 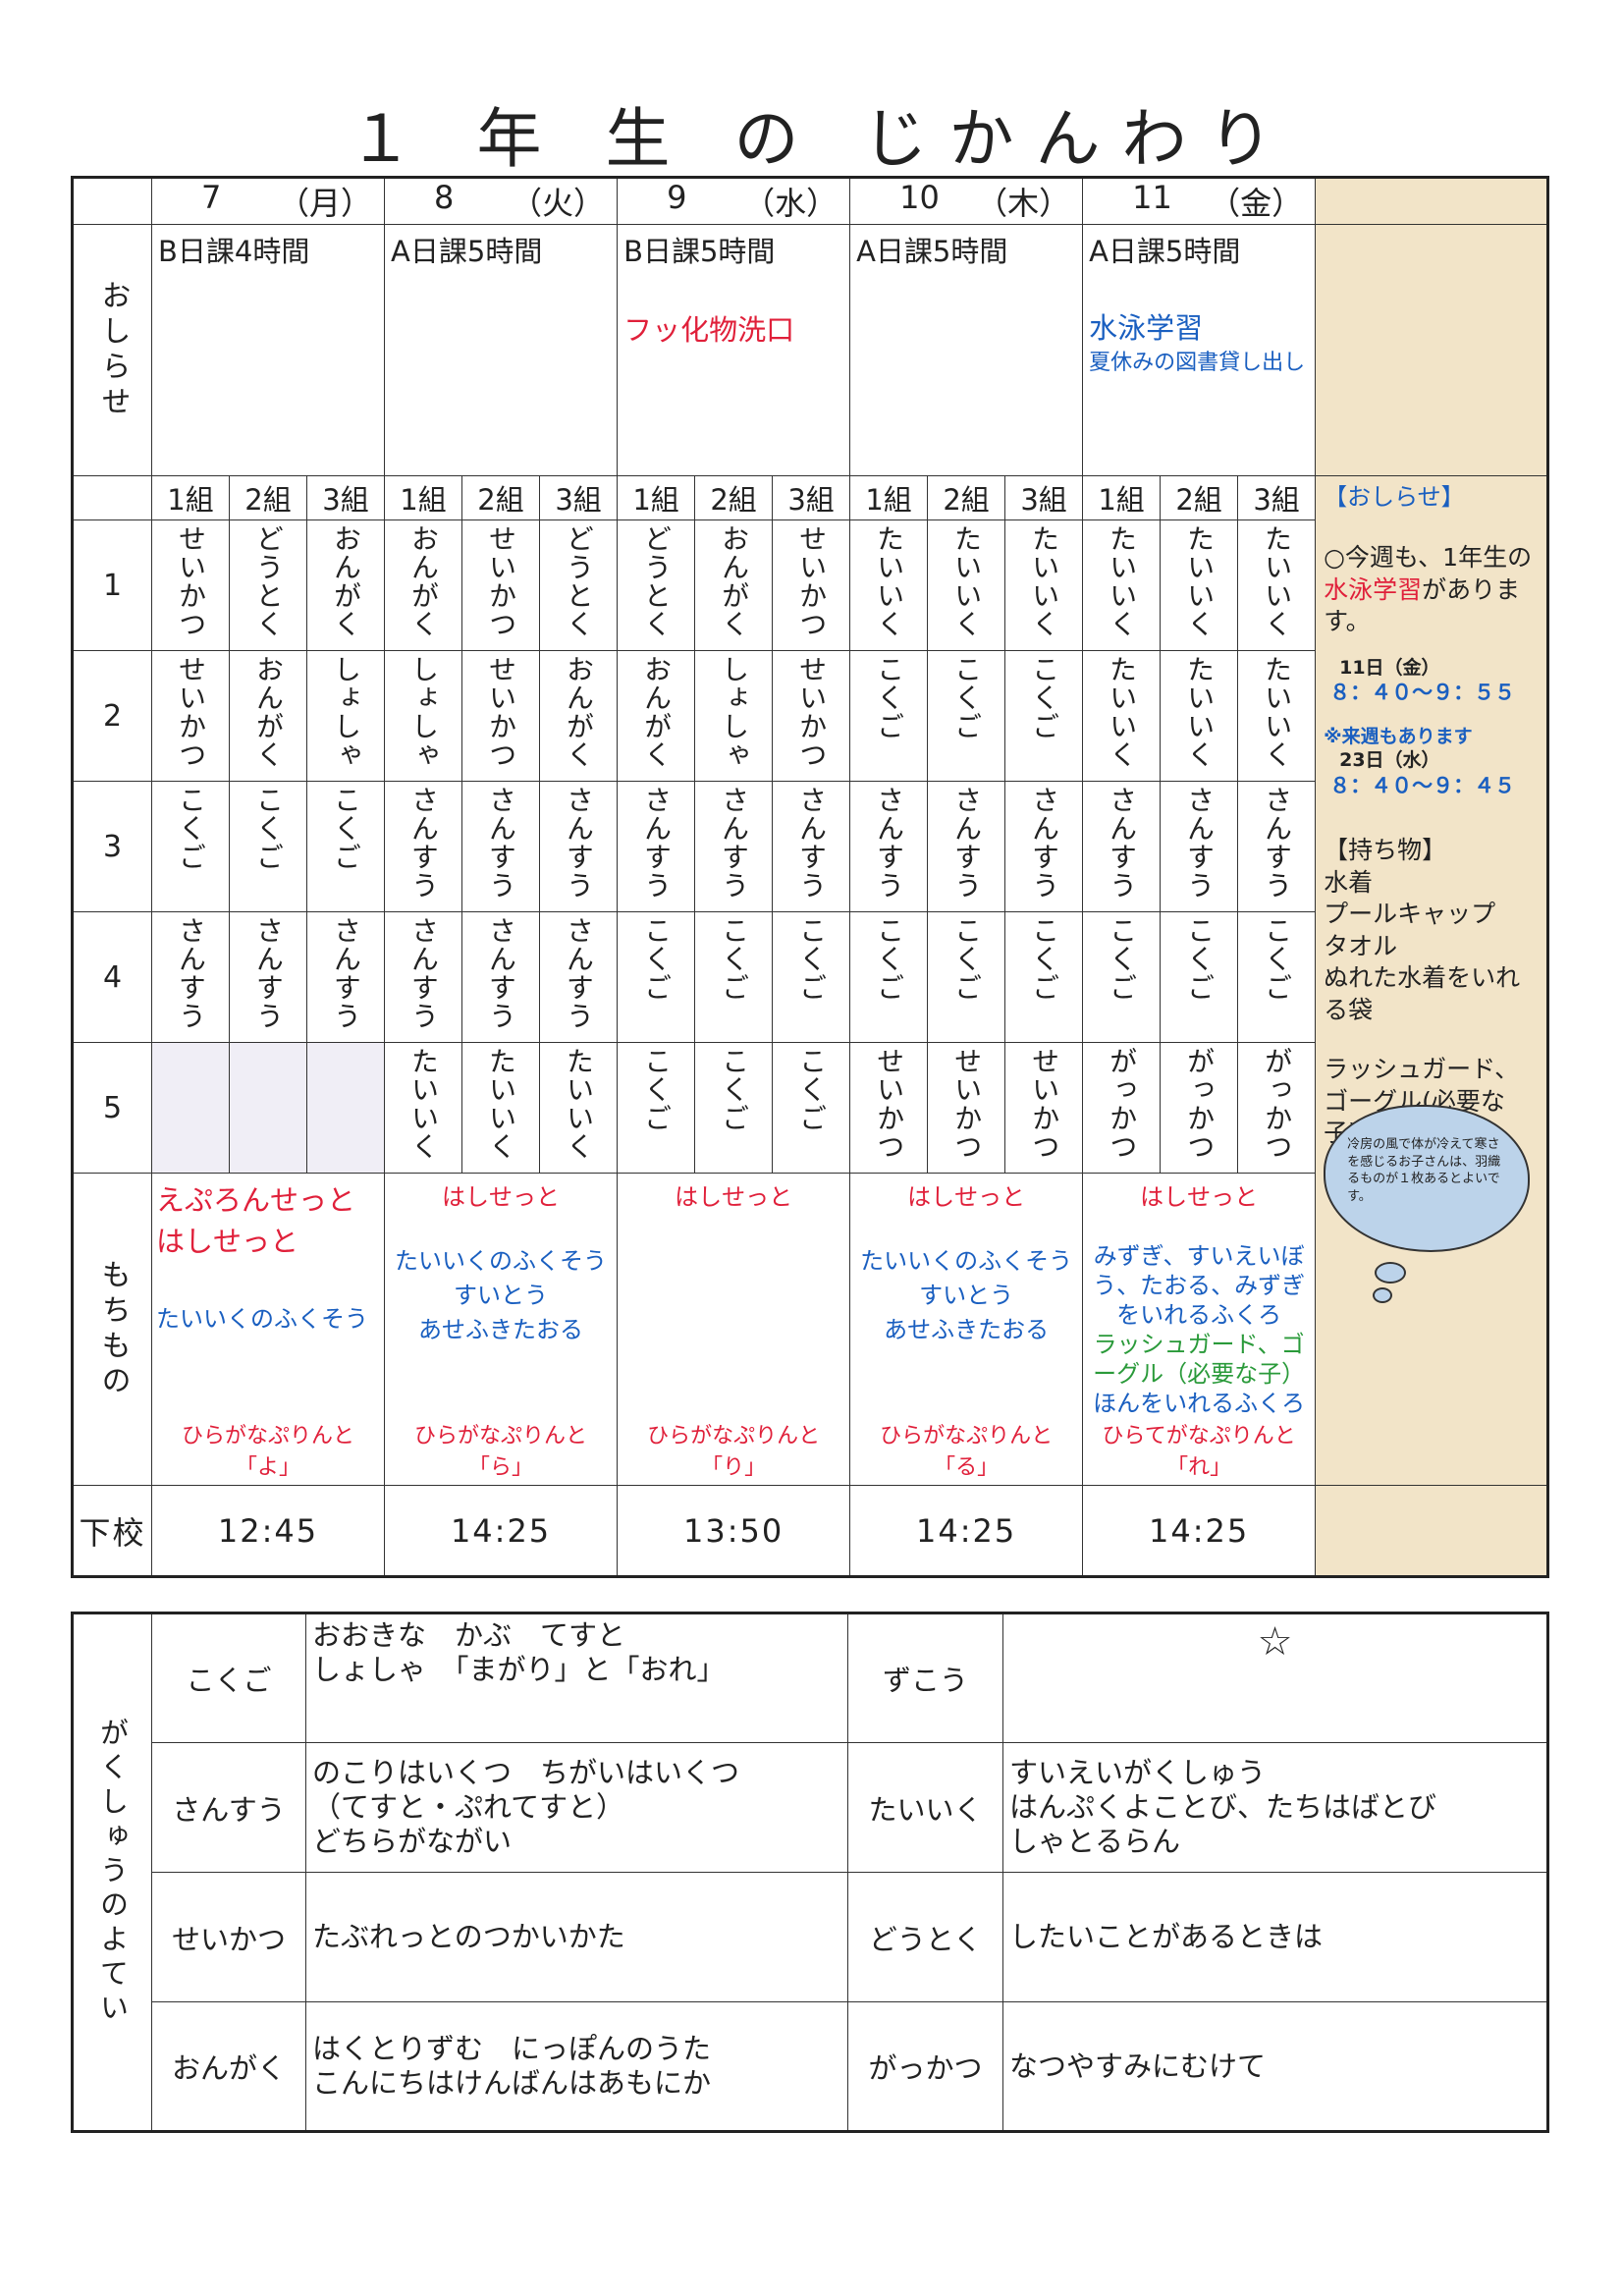 What do you see at coordinates (413, 1841) in the screenshot?
I see `plan-content-line: どちらがながい` at bounding box center [413, 1841].